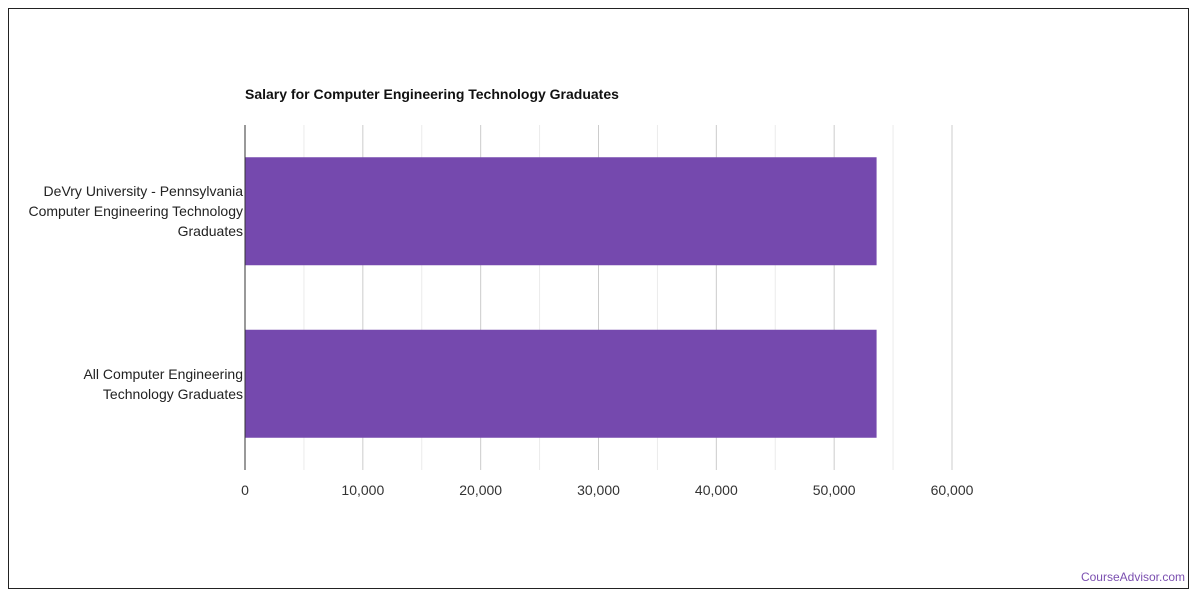  What do you see at coordinates (952, 490) in the screenshot?
I see `x-tick-label: 60,000` at bounding box center [952, 490].